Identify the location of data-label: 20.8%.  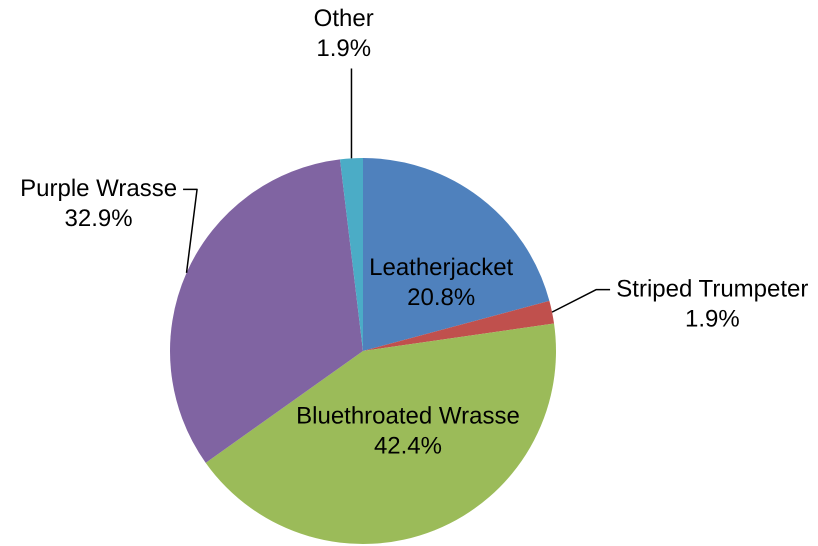
(441, 298).